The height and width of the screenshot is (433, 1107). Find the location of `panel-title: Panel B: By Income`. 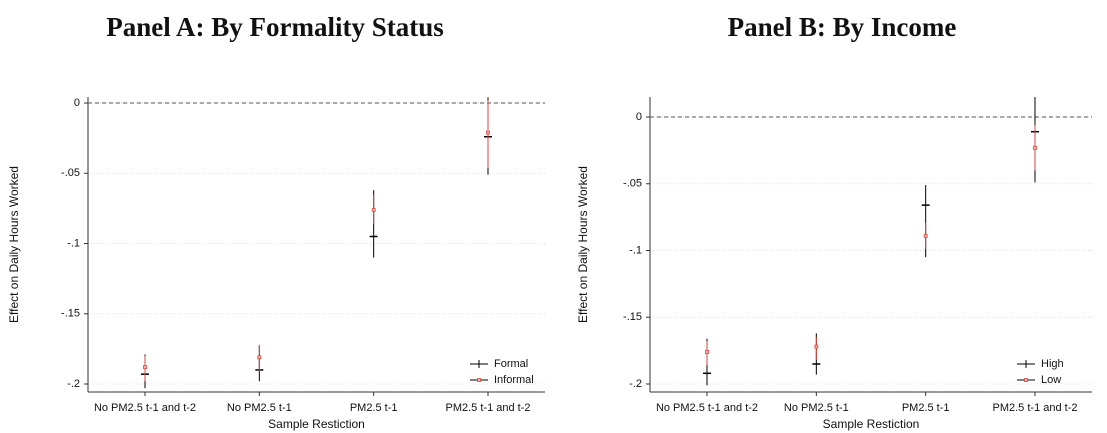

panel-title: Panel B: By Income is located at coordinates (842, 27).